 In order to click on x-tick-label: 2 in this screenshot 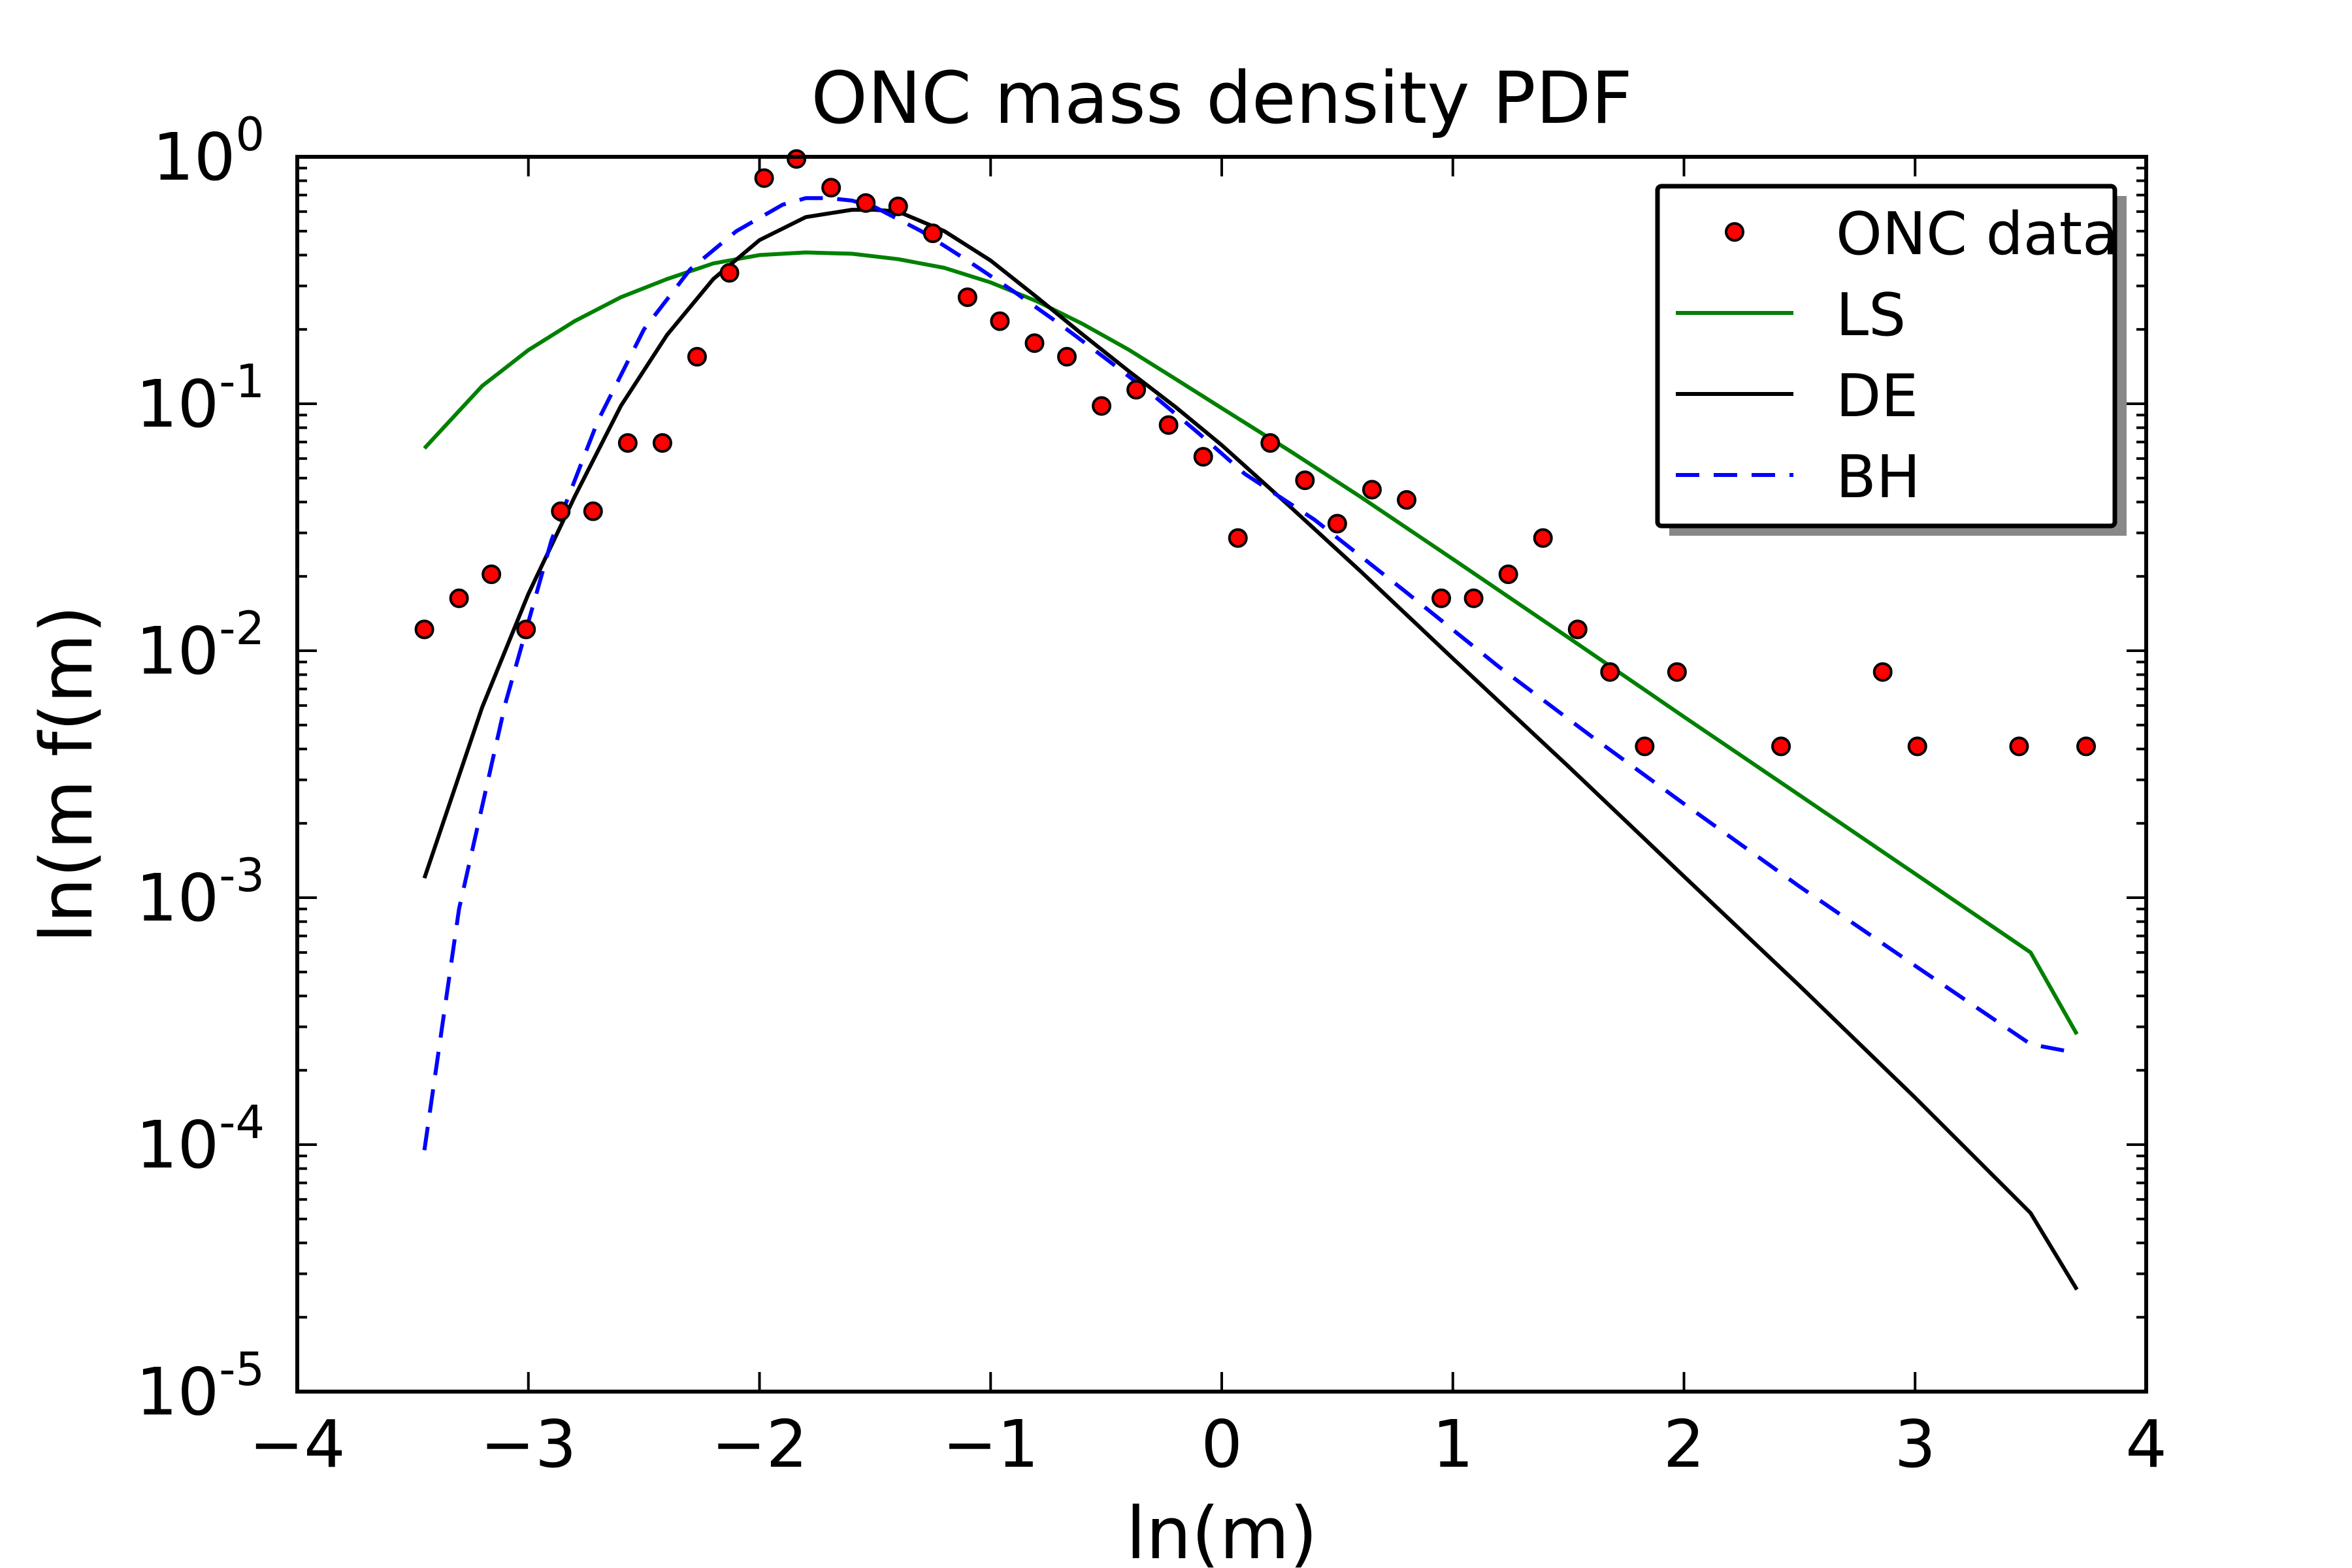, I will do `click(1684, 1444)`.